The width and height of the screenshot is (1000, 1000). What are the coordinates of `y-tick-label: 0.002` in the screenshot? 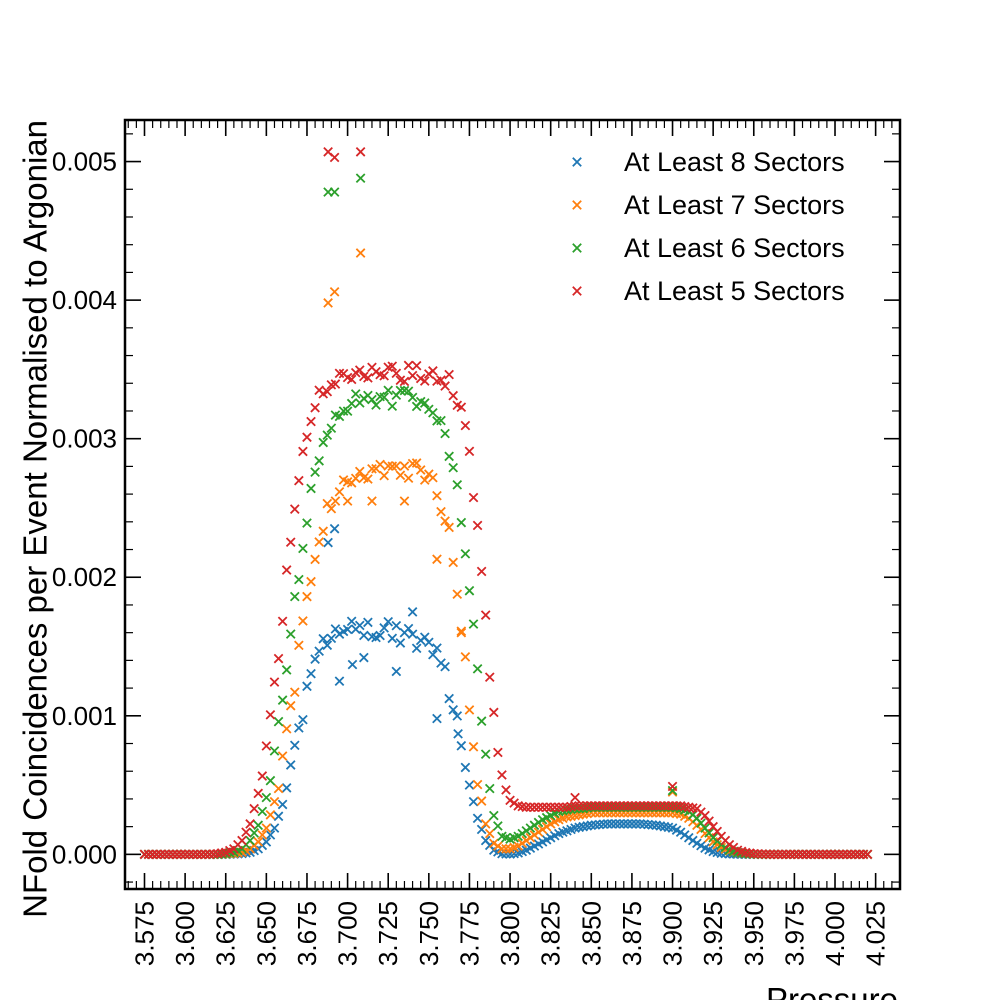 It's located at (84, 577).